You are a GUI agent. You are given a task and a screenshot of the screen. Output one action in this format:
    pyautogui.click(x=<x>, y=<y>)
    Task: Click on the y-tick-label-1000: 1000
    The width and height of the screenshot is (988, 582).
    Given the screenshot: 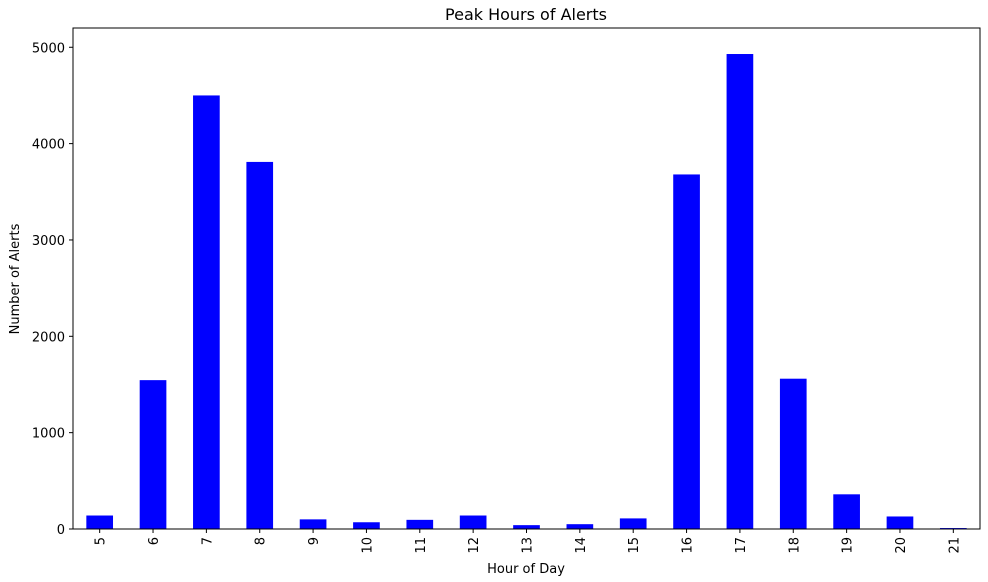 What is the action you would take?
    pyautogui.click(x=48, y=434)
    